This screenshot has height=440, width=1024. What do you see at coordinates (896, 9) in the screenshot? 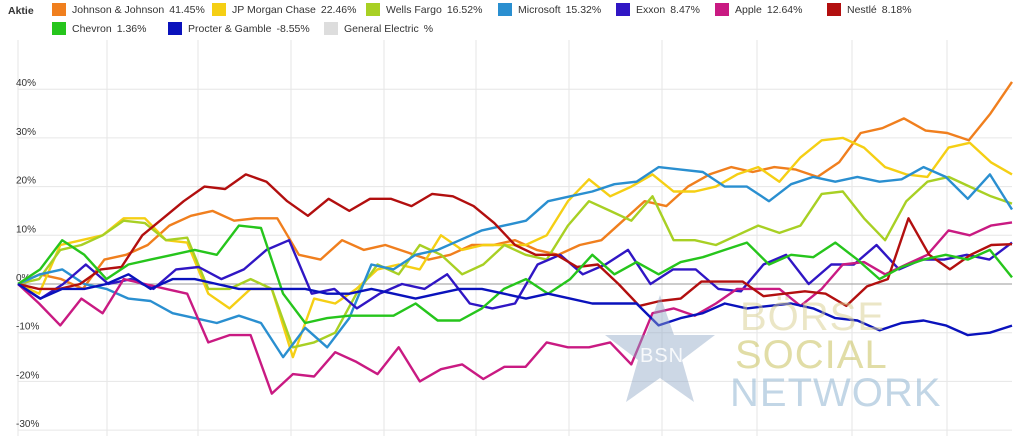
I see `legend-value: 8.18%` at bounding box center [896, 9].